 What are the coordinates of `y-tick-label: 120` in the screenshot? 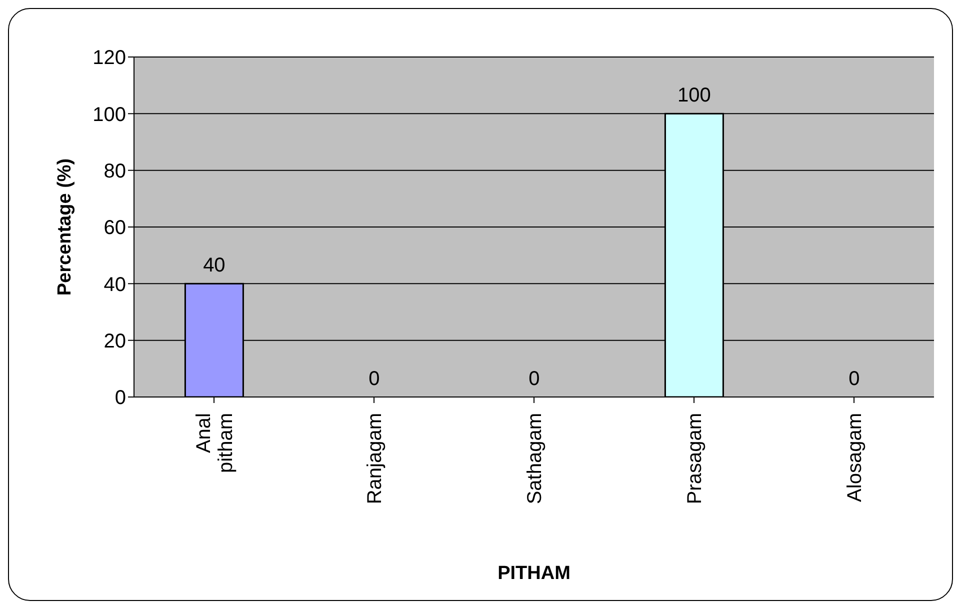 It's located at (109, 58).